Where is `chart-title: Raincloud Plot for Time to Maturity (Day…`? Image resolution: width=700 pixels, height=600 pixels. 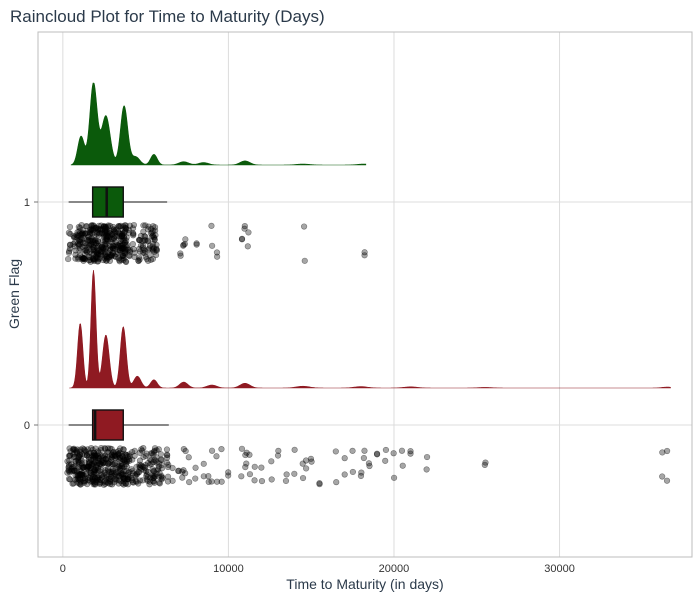 chart-title: Raincloud Plot for Time to Maturity (Day… is located at coordinates (167, 16).